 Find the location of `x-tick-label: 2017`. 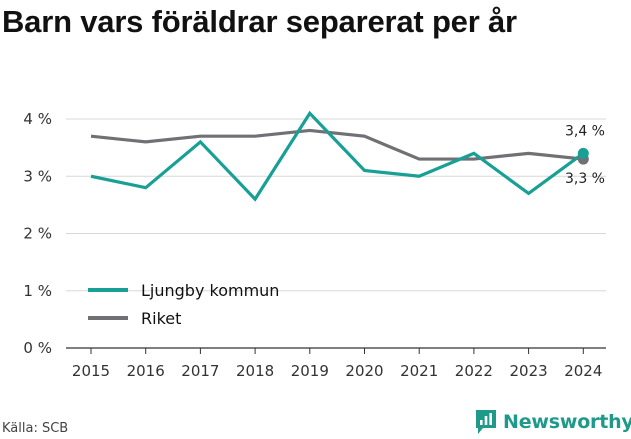

x-tick-label: 2017 is located at coordinates (200, 371).